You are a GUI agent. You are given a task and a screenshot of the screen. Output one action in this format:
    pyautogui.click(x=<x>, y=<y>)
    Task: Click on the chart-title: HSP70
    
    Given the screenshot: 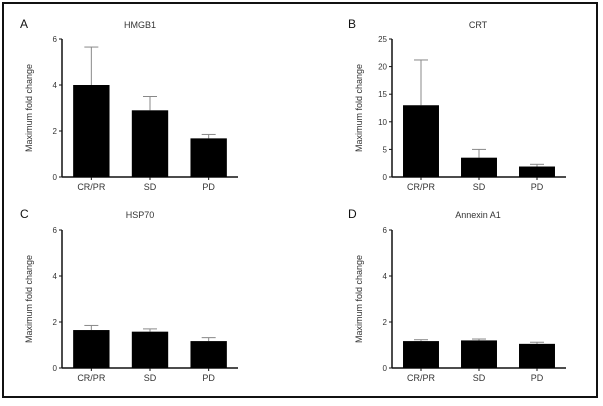 What is the action you would take?
    pyautogui.click(x=140, y=215)
    